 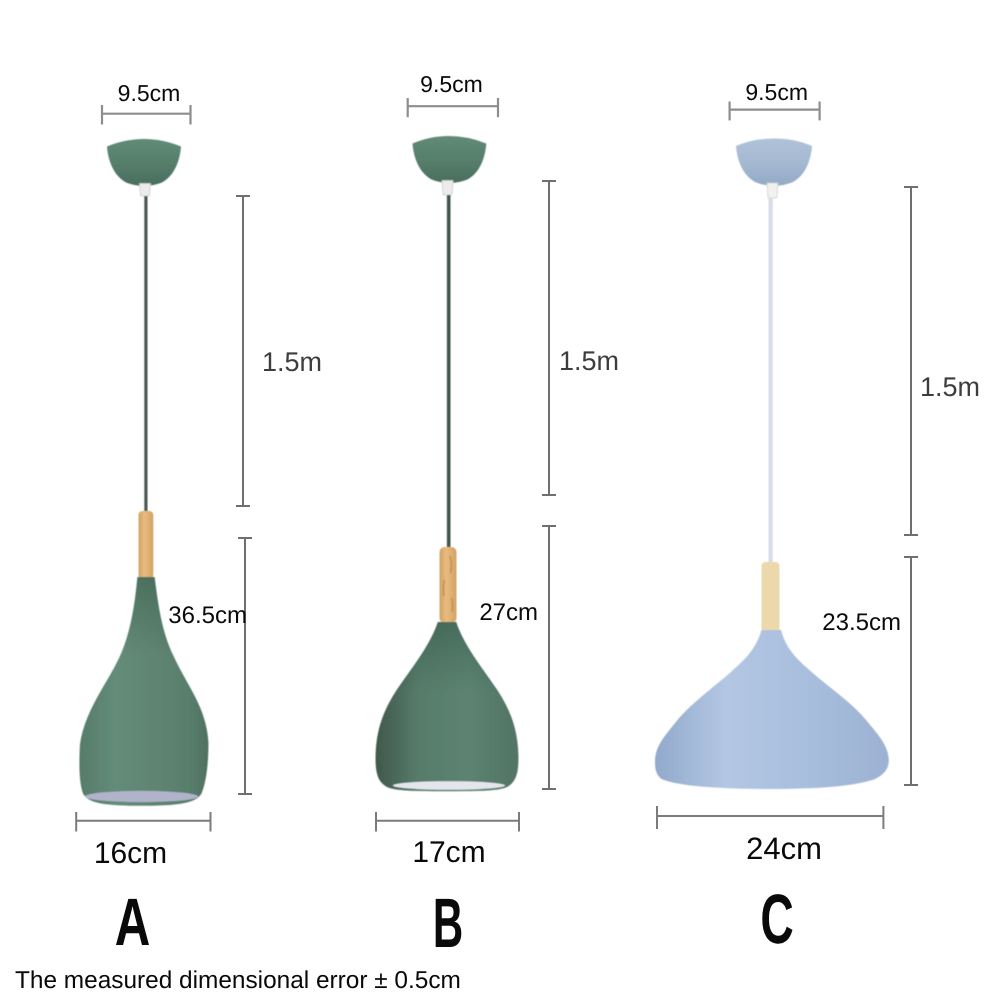 I want to click on svg-text: 23.5cm, so click(x=861, y=622).